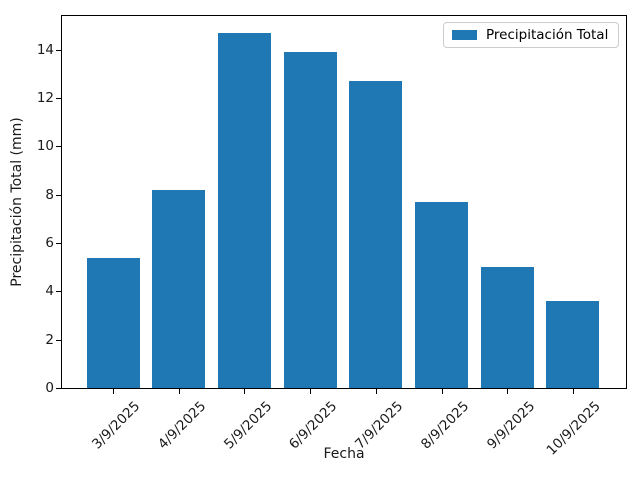 This screenshot has width=640, height=480. What do you see at coordinates (445, 425) in the screenshot?
I see `x-tick-label: 8/9/2025` at bounding box center [445, 425].